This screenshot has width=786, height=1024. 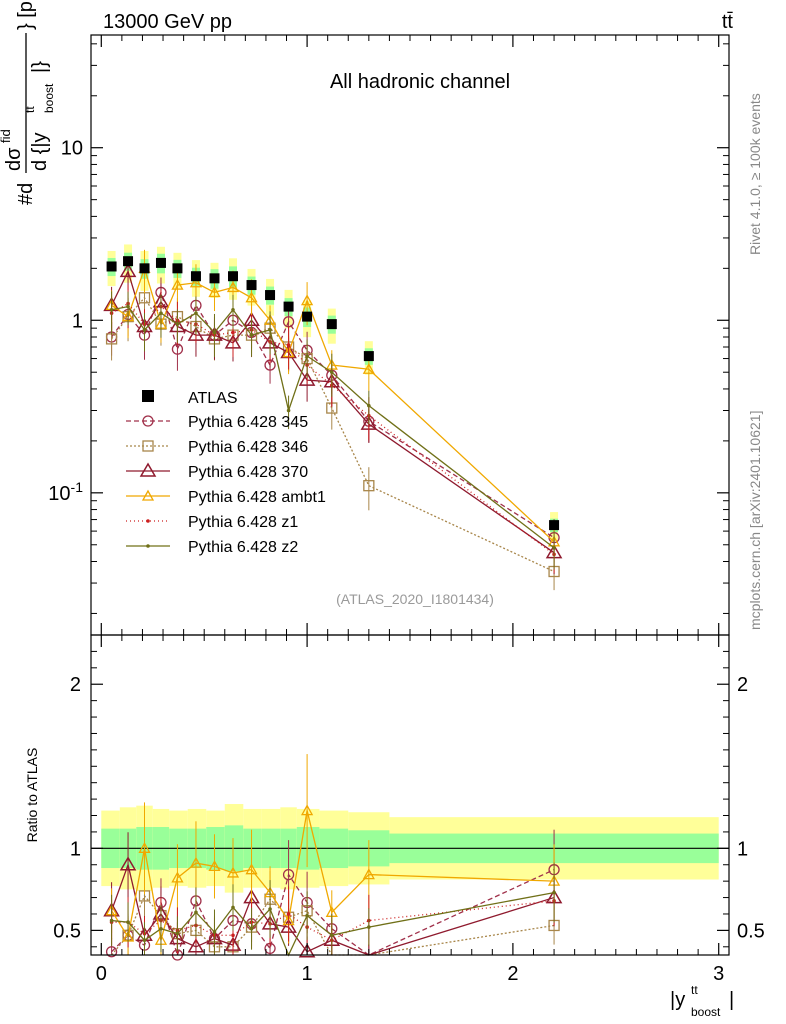 I want to click on ratio-y-tick-label: 0.5, so click(x=67, y=931).